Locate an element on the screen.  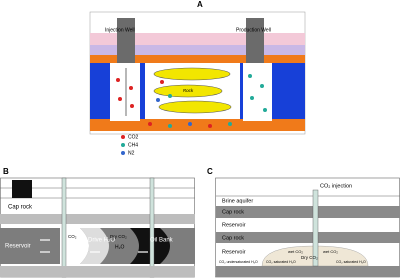
injection-well is located at coordinates (126, 40).